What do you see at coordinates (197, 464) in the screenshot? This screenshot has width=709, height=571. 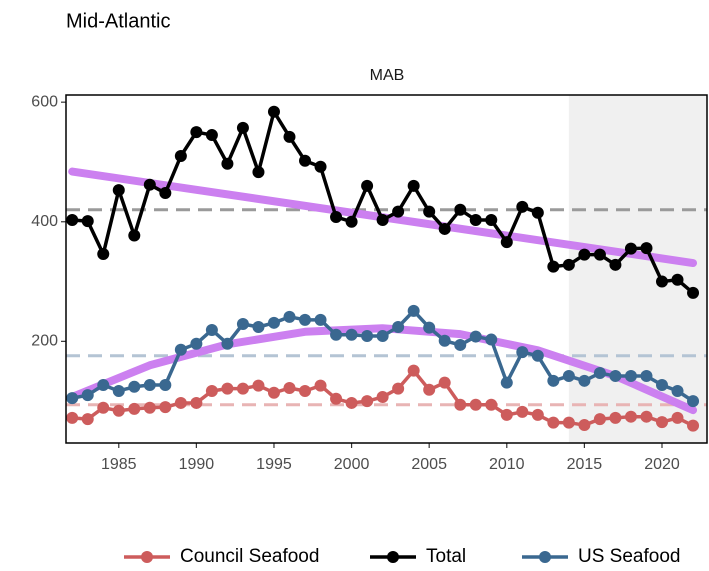 I see `x-tick-label: 1990` at bounding box center [197, 464].